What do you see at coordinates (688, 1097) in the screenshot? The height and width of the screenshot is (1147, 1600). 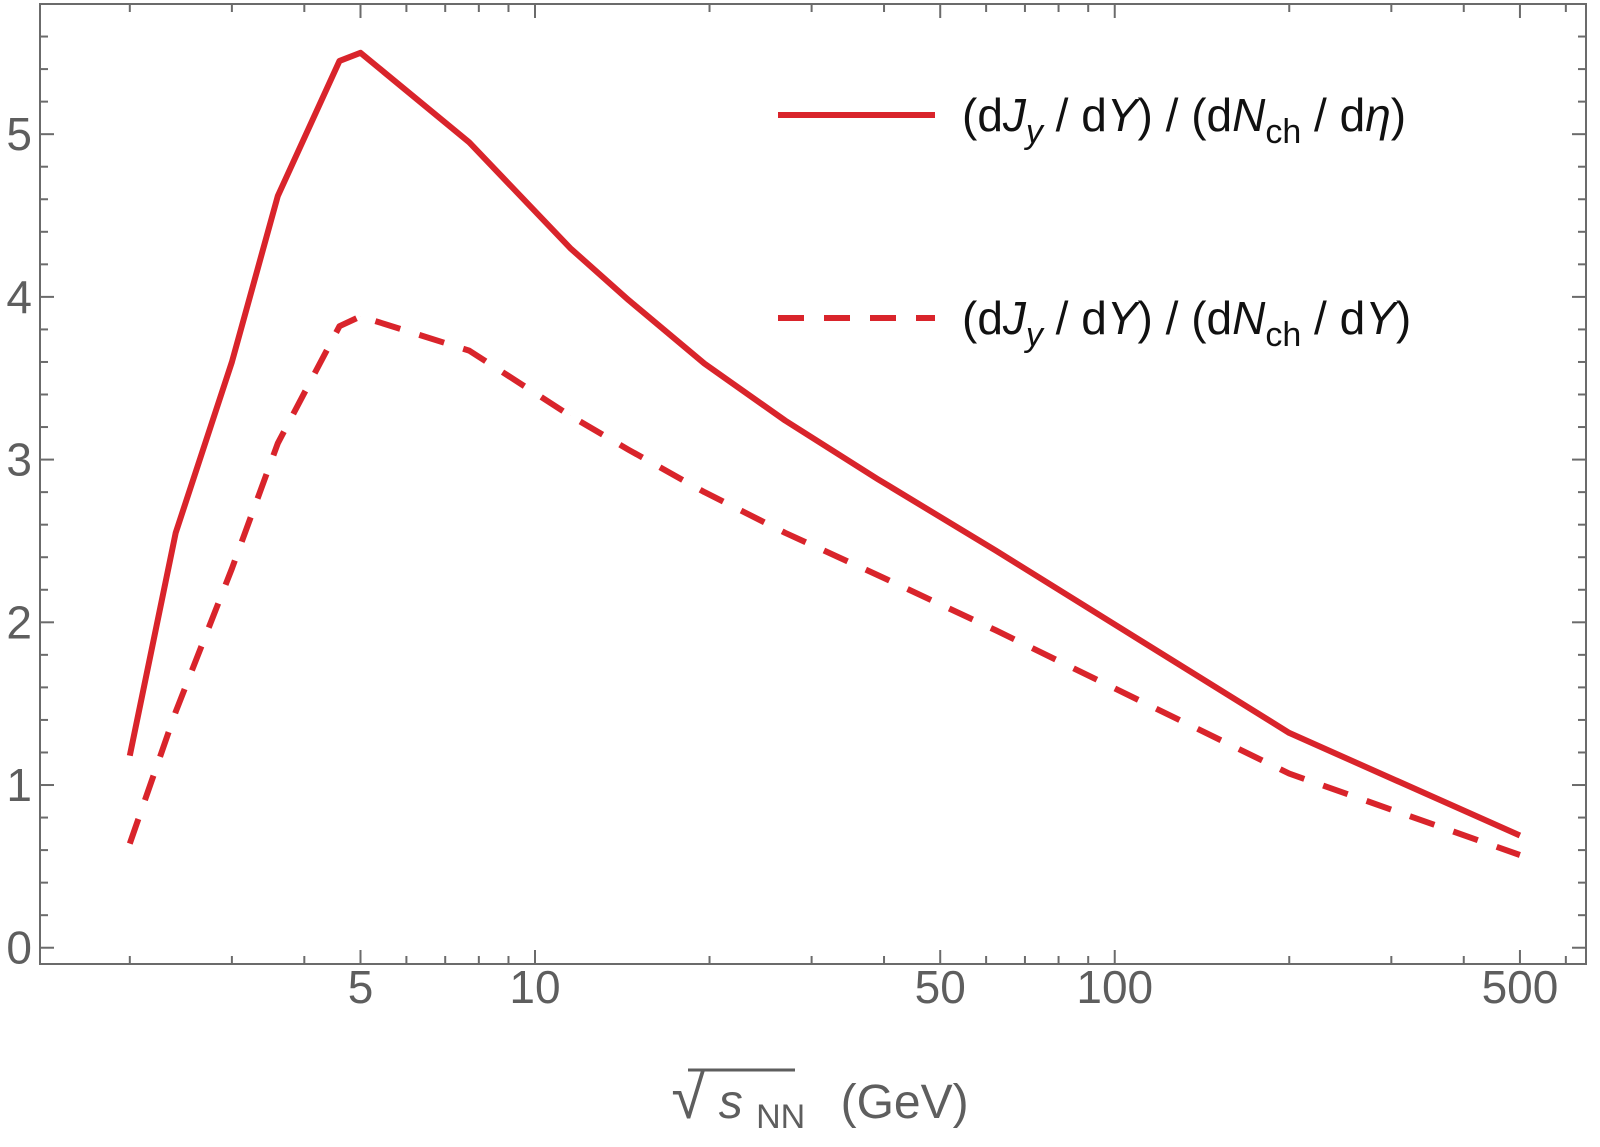 I see `sqrt-sign: √` at bounding box center [688, 1097].